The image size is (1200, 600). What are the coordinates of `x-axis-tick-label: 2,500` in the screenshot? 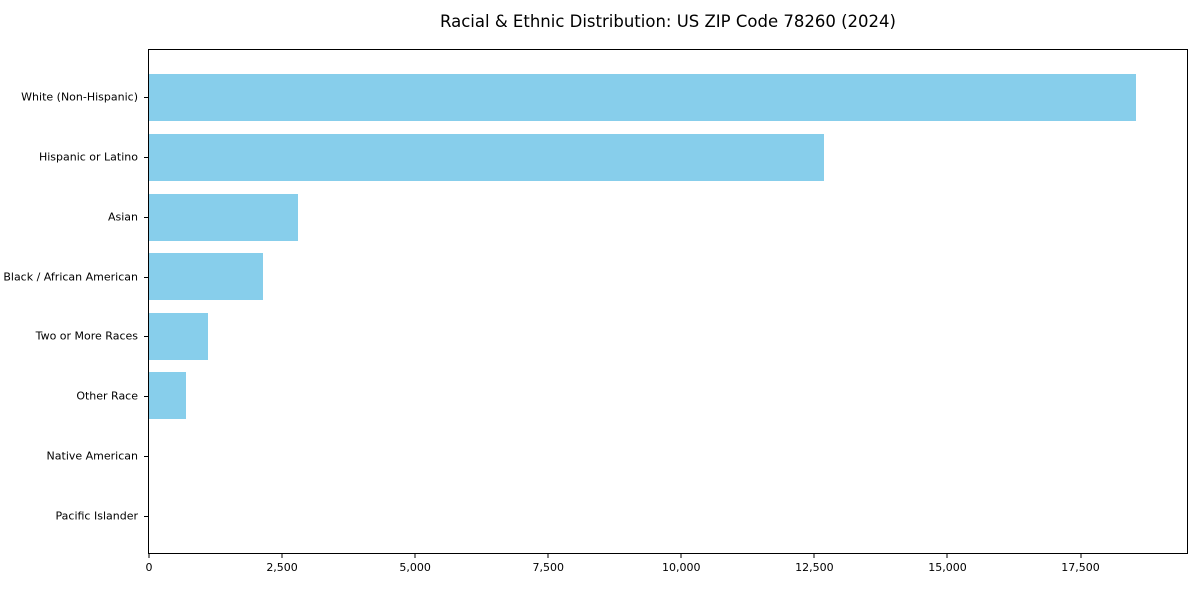 It's located at (282, 567).